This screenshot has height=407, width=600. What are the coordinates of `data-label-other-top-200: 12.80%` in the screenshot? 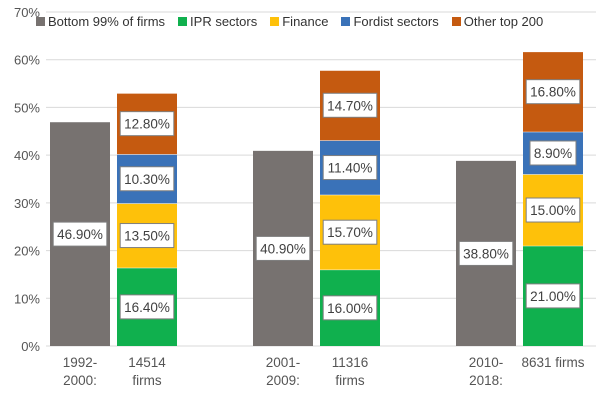 It's located at (147, 124).